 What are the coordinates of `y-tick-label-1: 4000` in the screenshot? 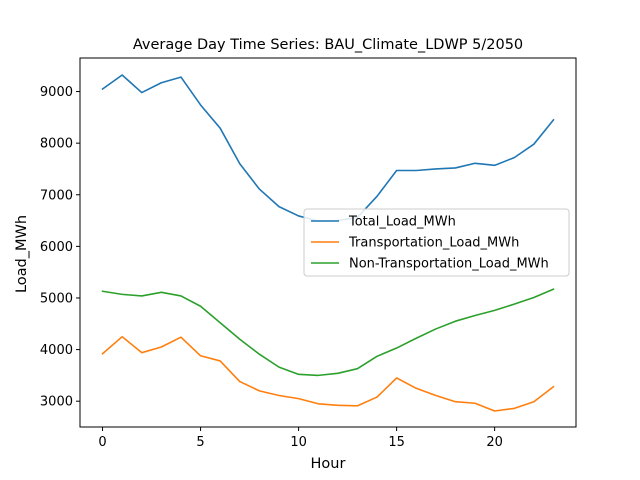 It's located at (56, 350).